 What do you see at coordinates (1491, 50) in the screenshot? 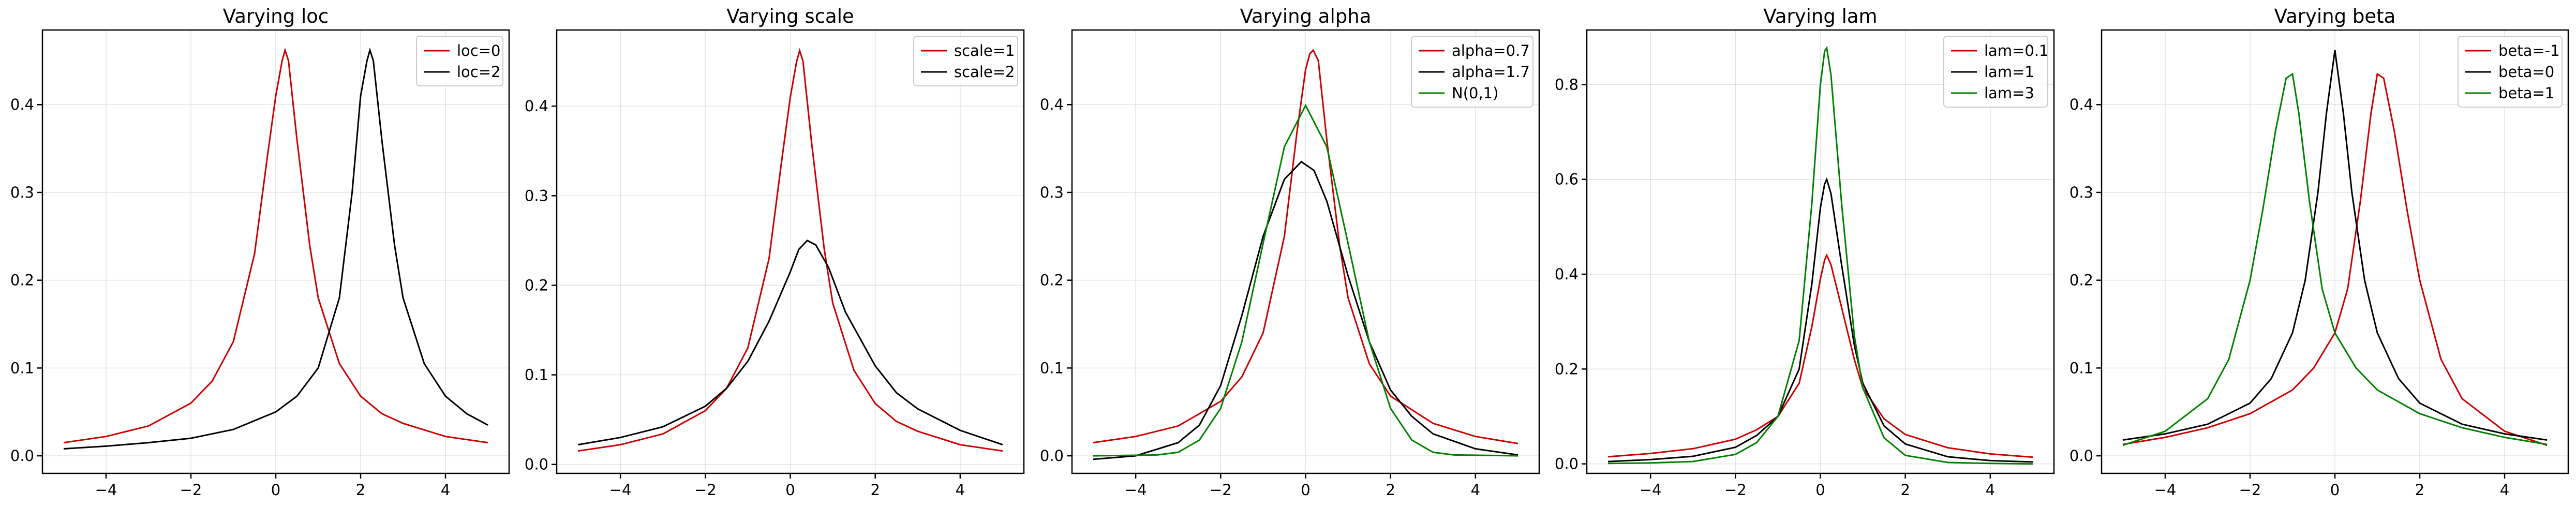
I see `legend-label: alpha=0.7` at bounding box center [1491, 50].